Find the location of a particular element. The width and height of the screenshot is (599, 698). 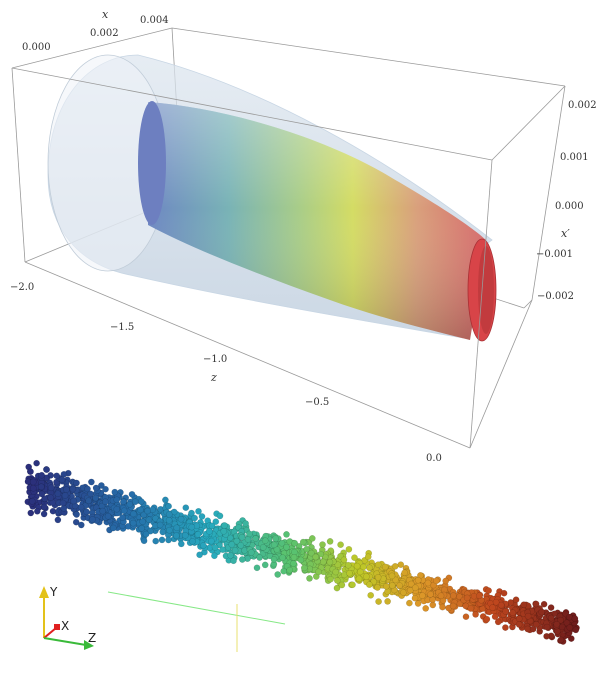

xprime-tick-label: 0.002 is located at coordinates (582, 105).